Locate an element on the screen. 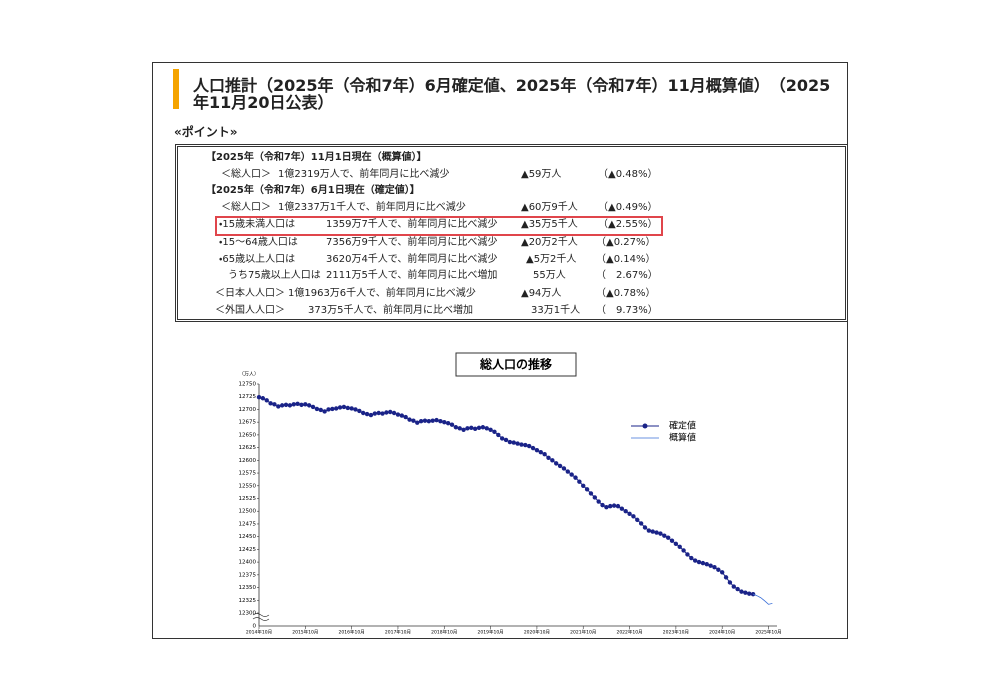  y-origin-label: 0 is located at coordinates (255, 627).